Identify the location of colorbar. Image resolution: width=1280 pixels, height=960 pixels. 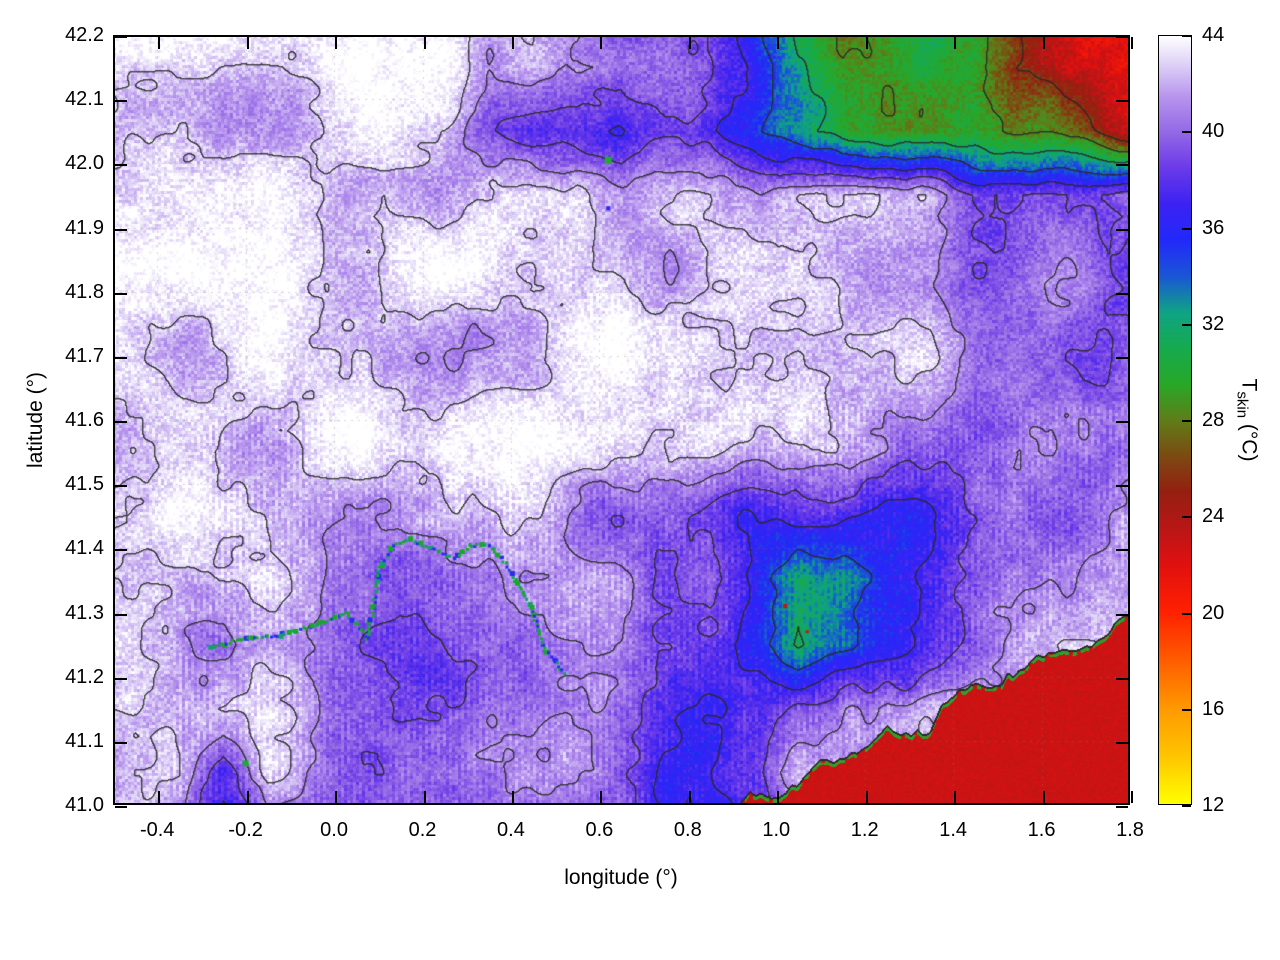
(1175, 421).